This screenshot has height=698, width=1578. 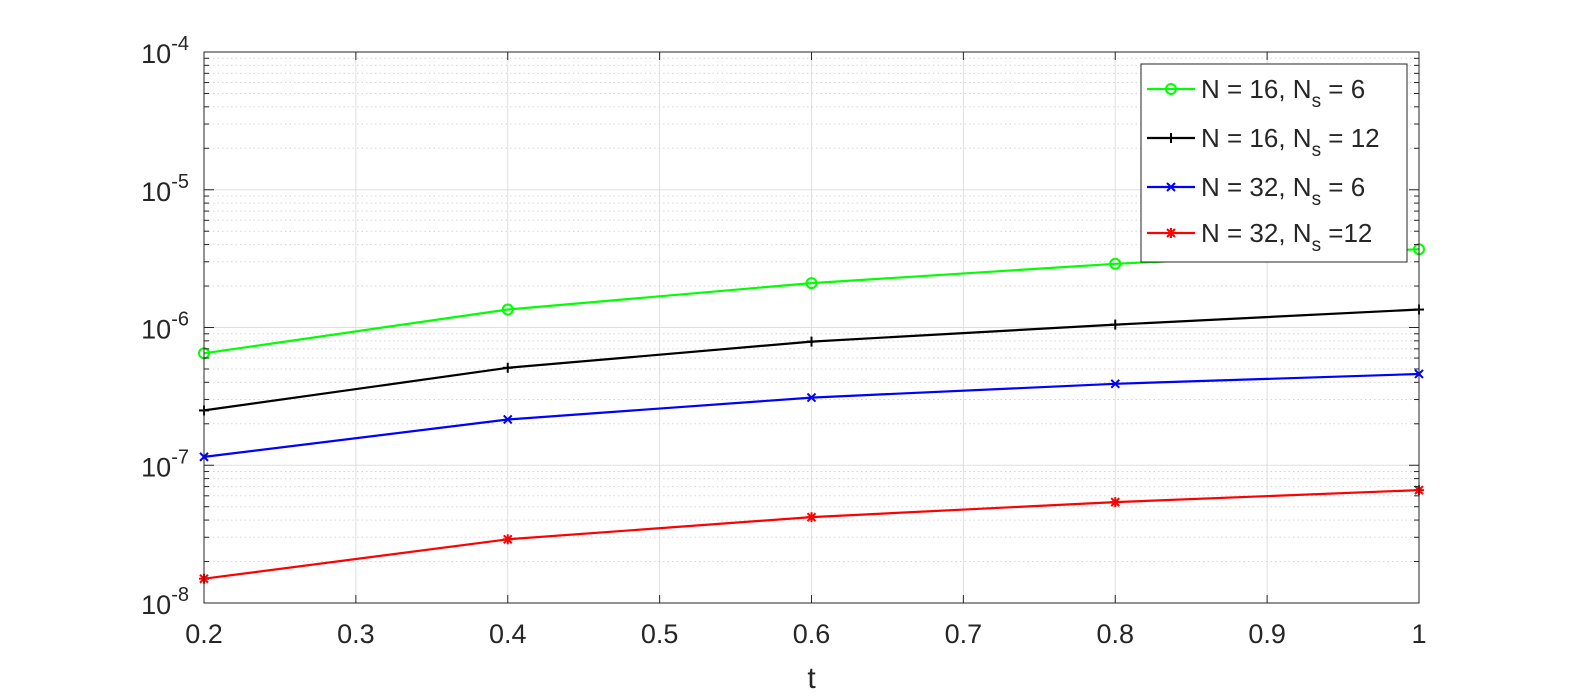 What do you see at coordinates (204, 634) in the screenshot?
I see `x-tick-label: 0.2` at bounding box center [204, 634].